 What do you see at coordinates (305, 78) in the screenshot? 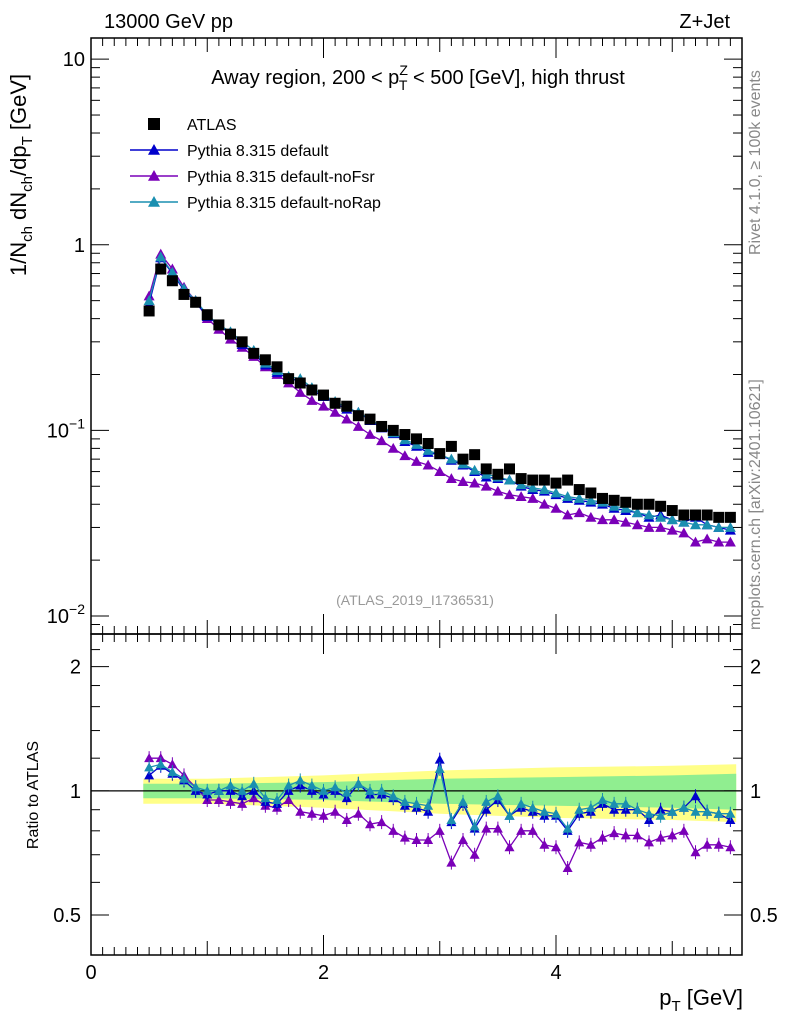
I see `title-pre: Away region, 200 < p` at bounding box center [305, 78].